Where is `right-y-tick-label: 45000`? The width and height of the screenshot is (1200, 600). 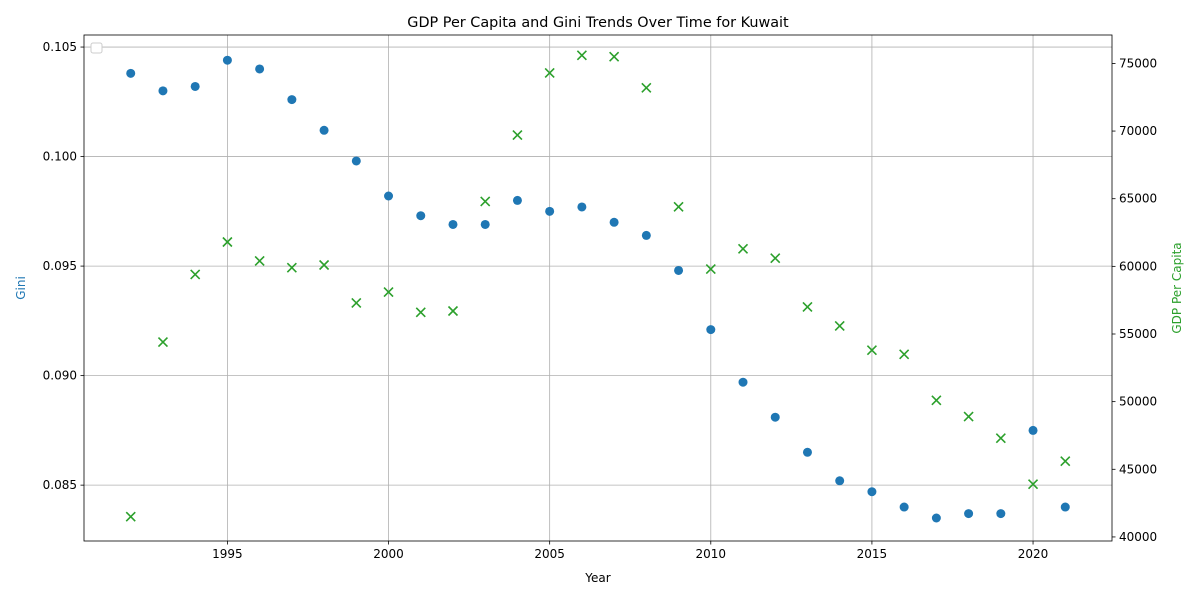 right-y-tick-label: 45000 is located at coordinates (1138, 469).